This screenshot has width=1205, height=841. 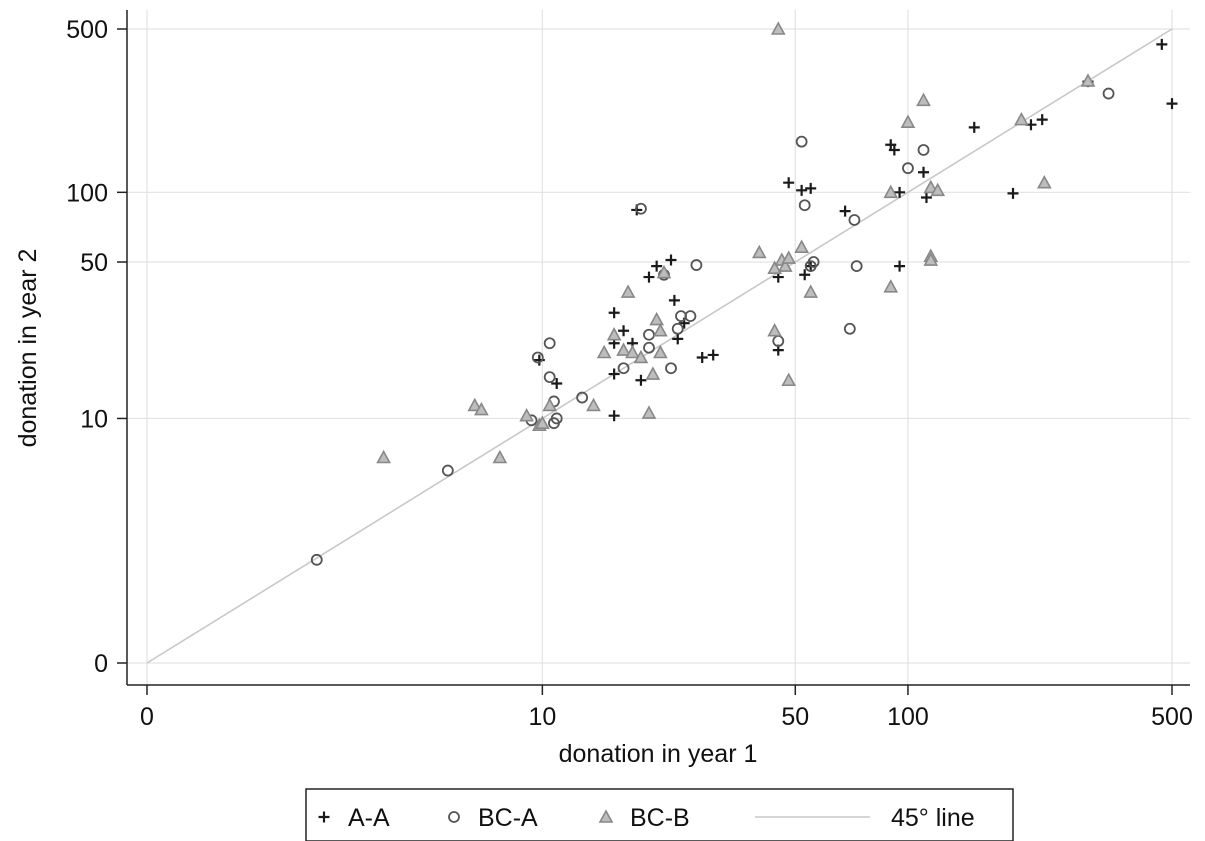 What do you see at coordinates (87, 30) in the screenshot?
I see `y-tick-label: 500` at bounding box center [87, 30].